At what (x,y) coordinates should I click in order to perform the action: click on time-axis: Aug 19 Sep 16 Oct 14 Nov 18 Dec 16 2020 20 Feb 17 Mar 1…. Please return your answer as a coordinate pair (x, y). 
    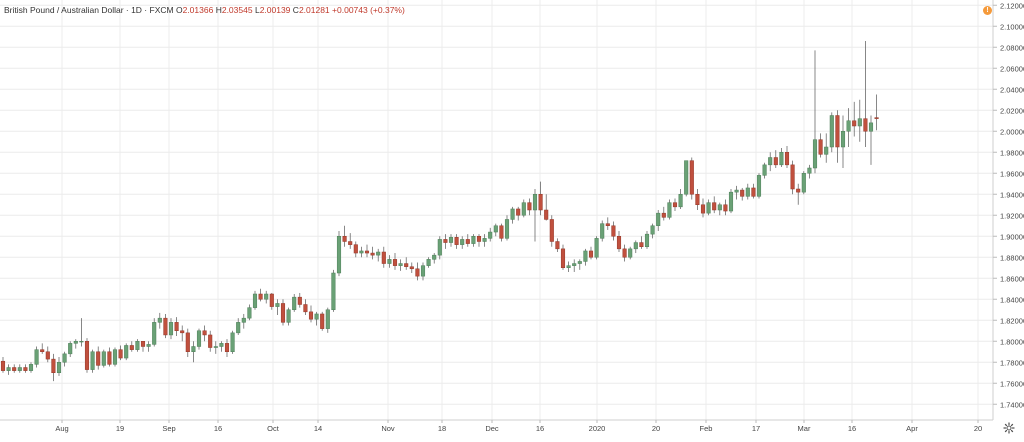
    Looking at the image, I should click on (518, 426).